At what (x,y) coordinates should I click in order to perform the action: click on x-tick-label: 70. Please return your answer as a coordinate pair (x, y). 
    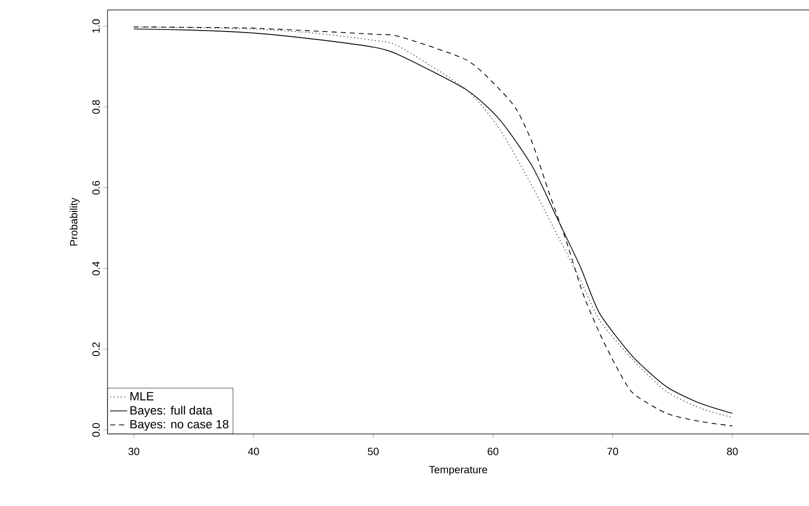
    Looking at the image, I should click on (612, 452).